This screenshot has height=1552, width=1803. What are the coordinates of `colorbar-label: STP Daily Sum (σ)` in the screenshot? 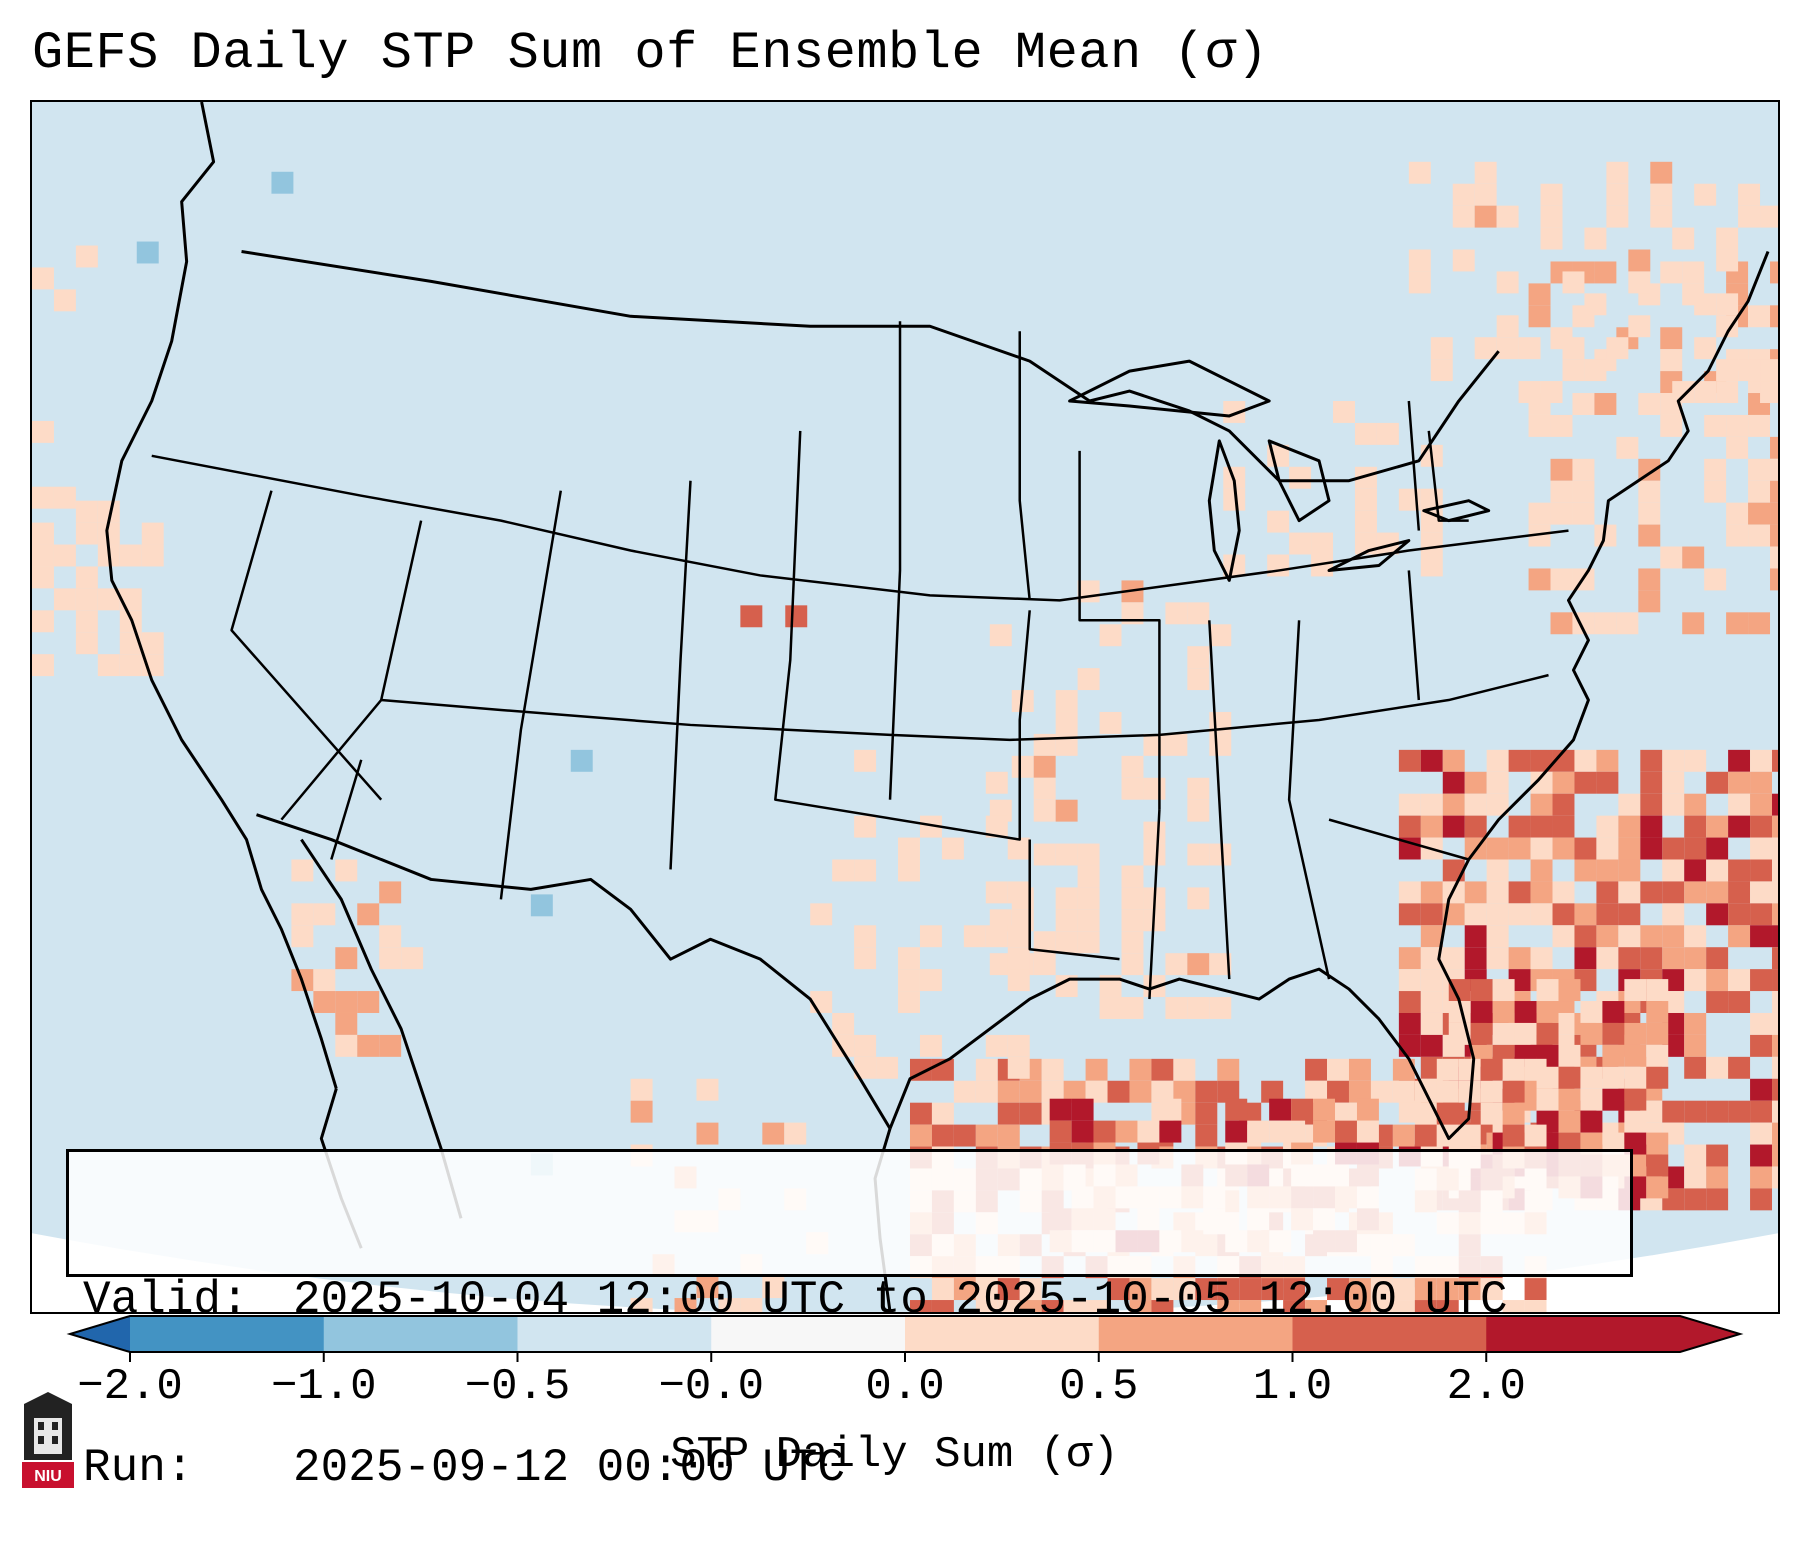 It's located at (894, 1455).